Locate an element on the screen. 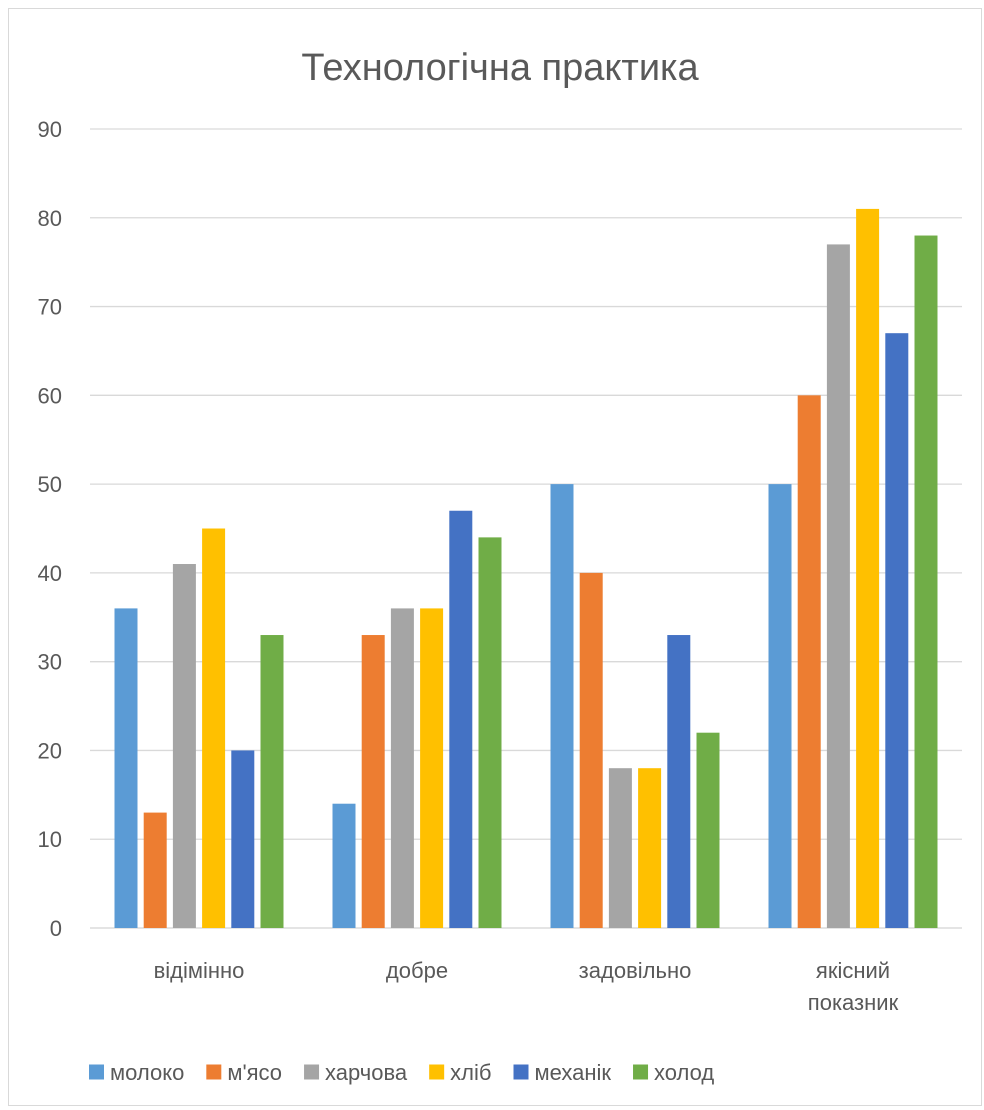 Image resolution: width=984 pixels, height=1110 pixels. y-tick-label: 20 is located at coordinates (50, 750).